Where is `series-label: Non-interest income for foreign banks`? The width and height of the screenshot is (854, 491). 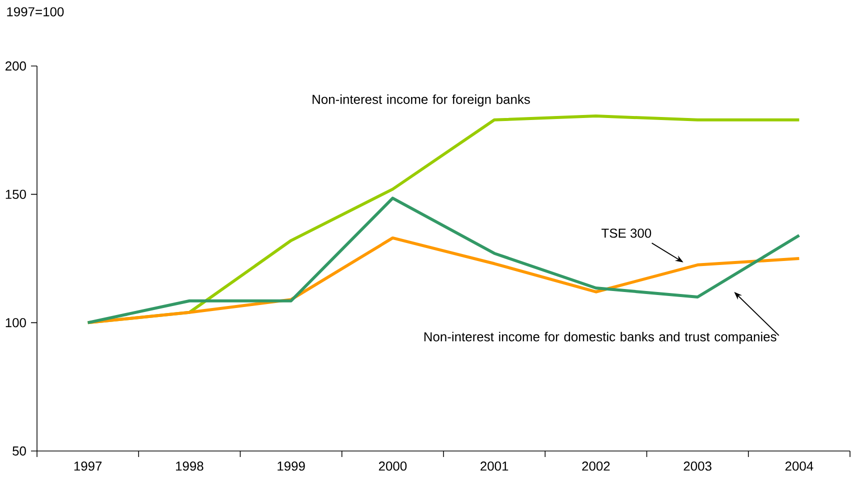
series-label: Non-interest income for foreign banks is located at coordinates (421, 100).